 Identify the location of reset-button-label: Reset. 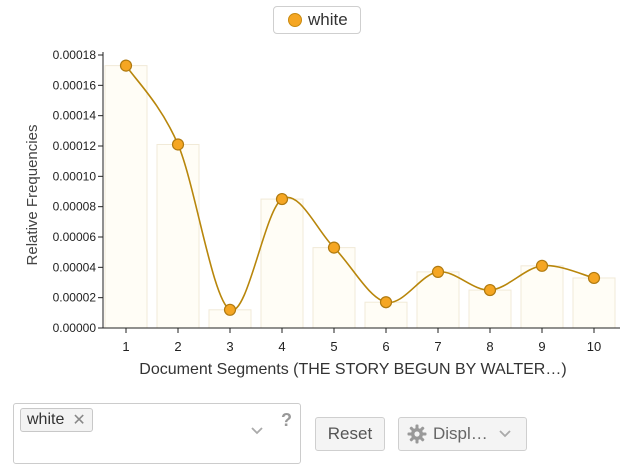
(350, 433).